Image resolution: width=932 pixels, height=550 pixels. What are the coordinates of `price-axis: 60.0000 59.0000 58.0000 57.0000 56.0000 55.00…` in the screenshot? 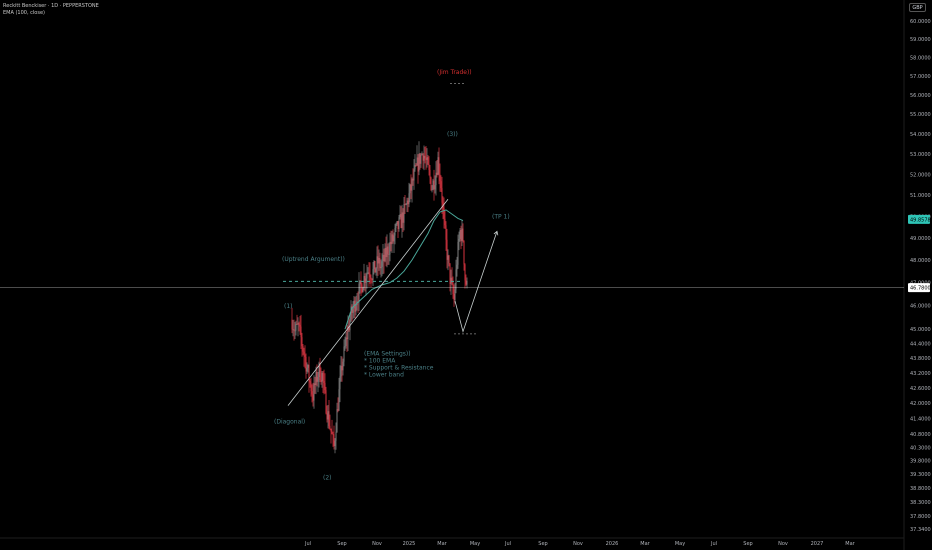 It's located at (920, 276).